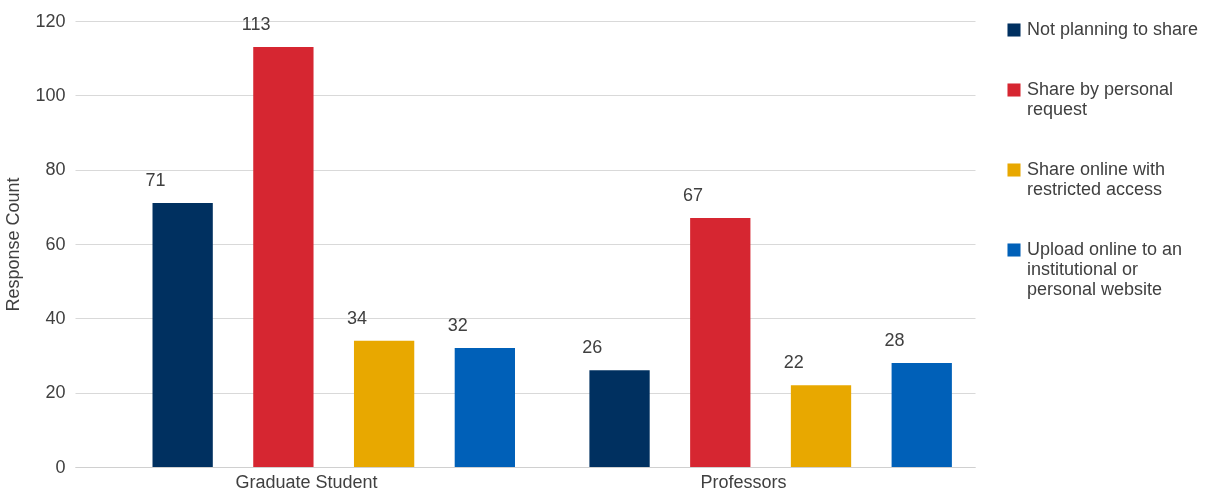 The image size is (1225, 503). Describe the element at coordinates (256, 24) in the screenshot. I see `data-label: 113` at that location.